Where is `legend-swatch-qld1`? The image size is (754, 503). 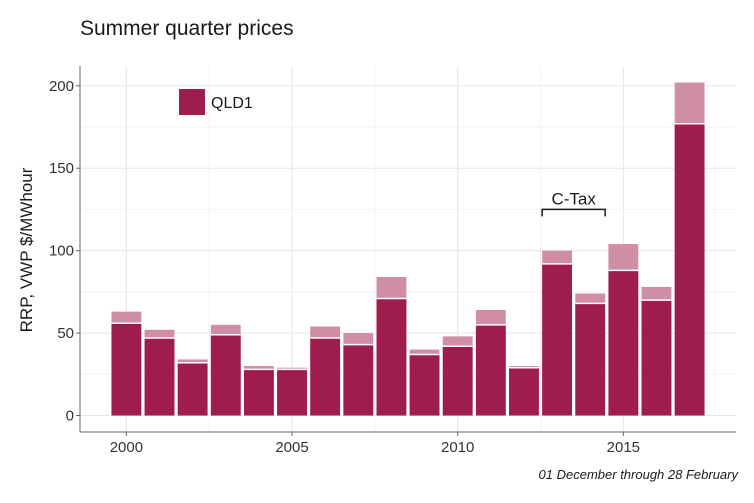
legend-swatch-qld1 is located at coordinates (192, 102).